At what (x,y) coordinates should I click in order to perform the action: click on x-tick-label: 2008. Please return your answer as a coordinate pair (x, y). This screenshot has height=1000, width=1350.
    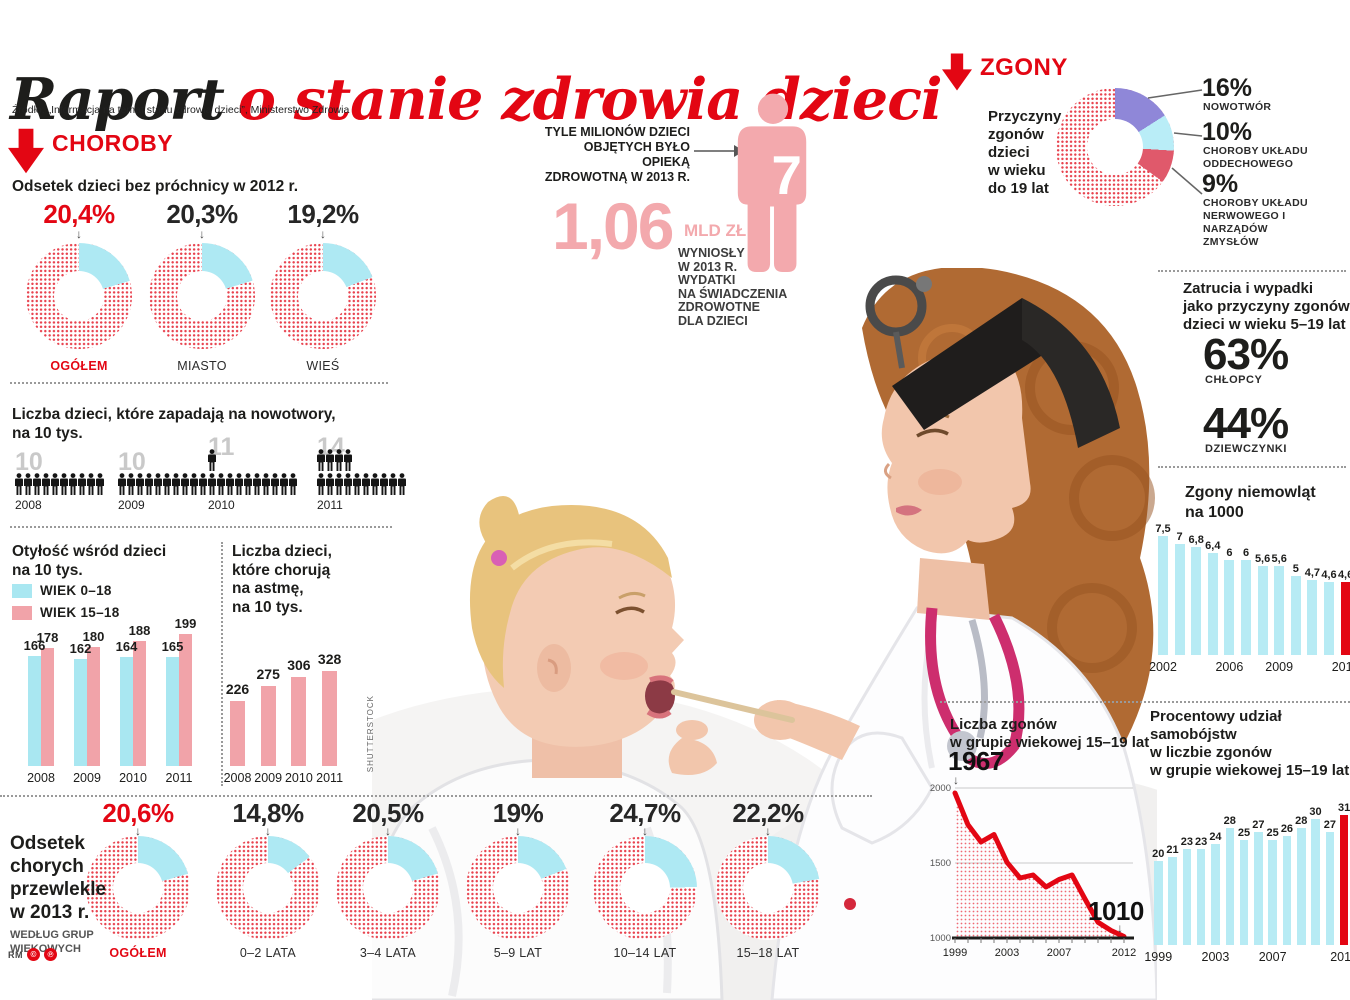
    Looking at the image, I should click on (41, 778).